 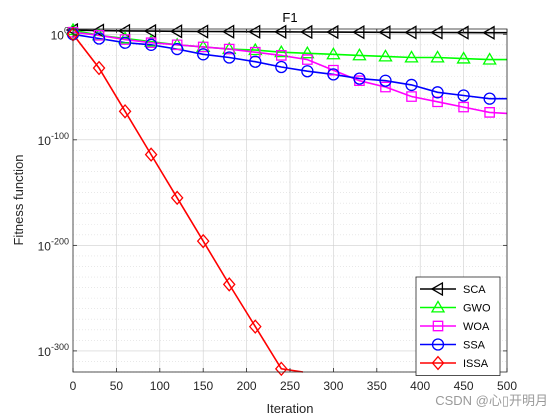 What do you see at coordinates (464, 386) in the screenshot?
I see `x-tick-label: 450` at bounding box center [464, 386].